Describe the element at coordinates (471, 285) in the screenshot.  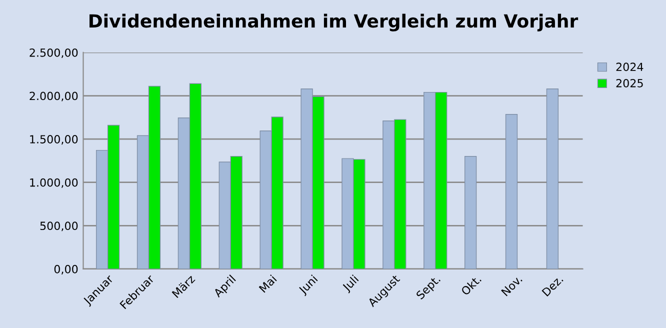
I see `x-tick-label: Okt.` at that location.